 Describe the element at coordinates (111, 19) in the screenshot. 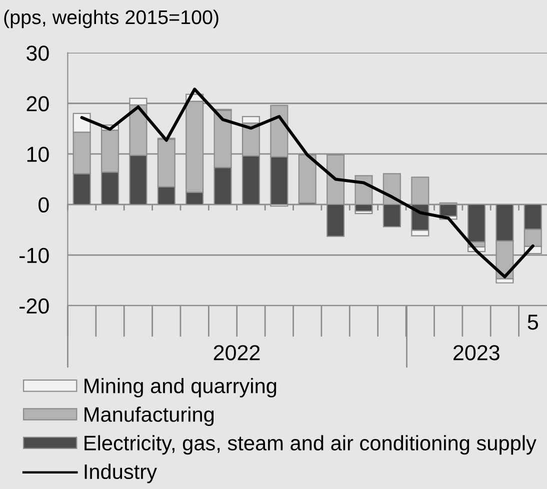

I see `y-axis-title: (pps, weights 2015=100)` at that location.